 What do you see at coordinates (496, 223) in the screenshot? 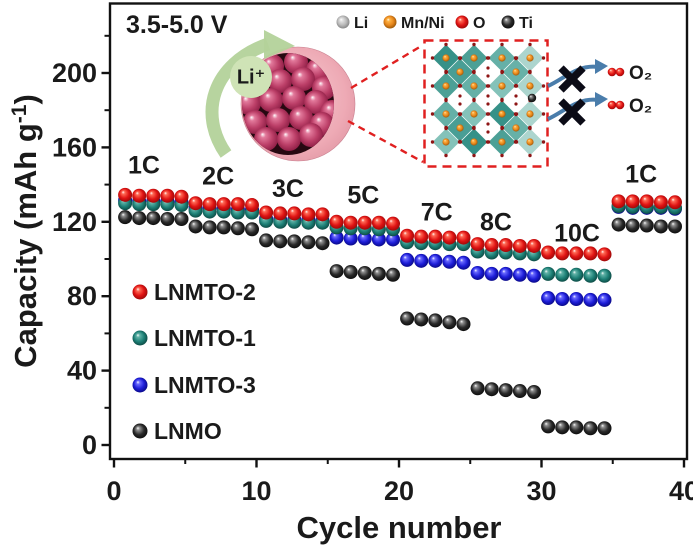
I see `rate-label: 8C` at bounding box center [496, 223].